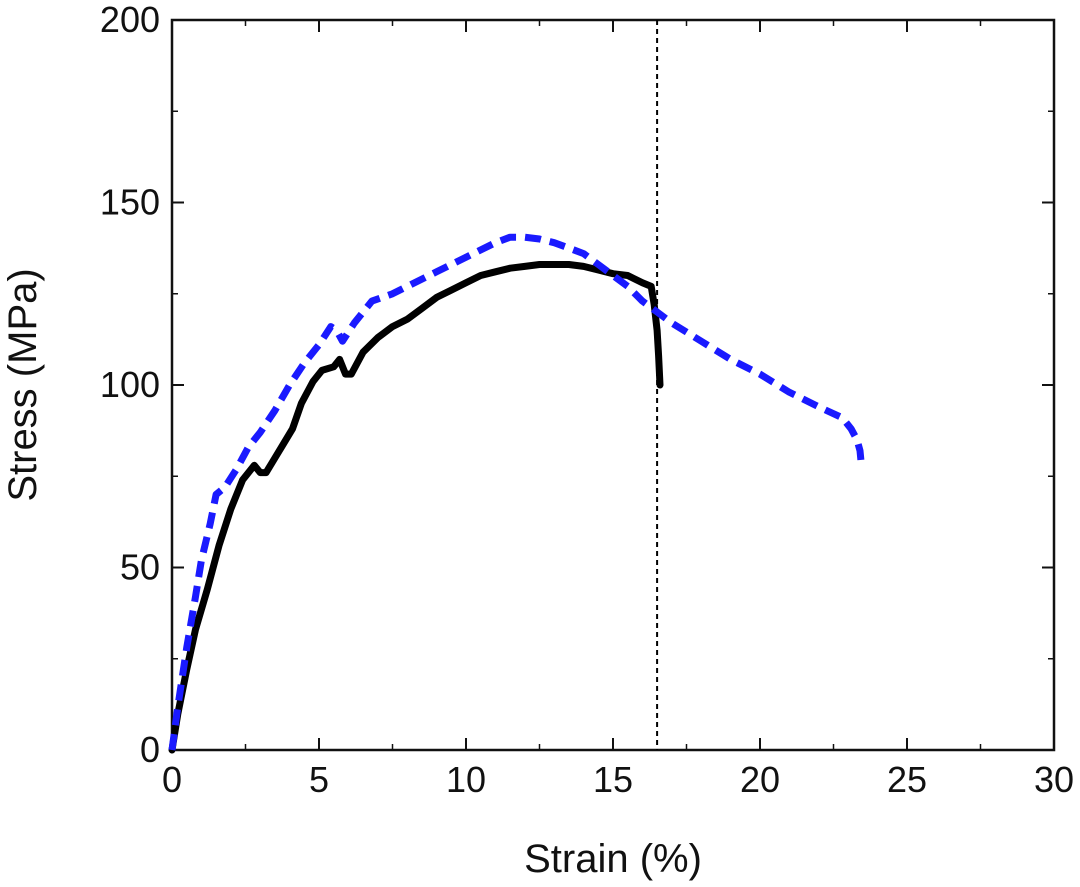 Image resolution: width=1080 pixels, height=887 pixels. What do you see at coordinates (130, 202) in the screenshot?
I see `y-tick-label: 150` at bounding box center [130, 202].